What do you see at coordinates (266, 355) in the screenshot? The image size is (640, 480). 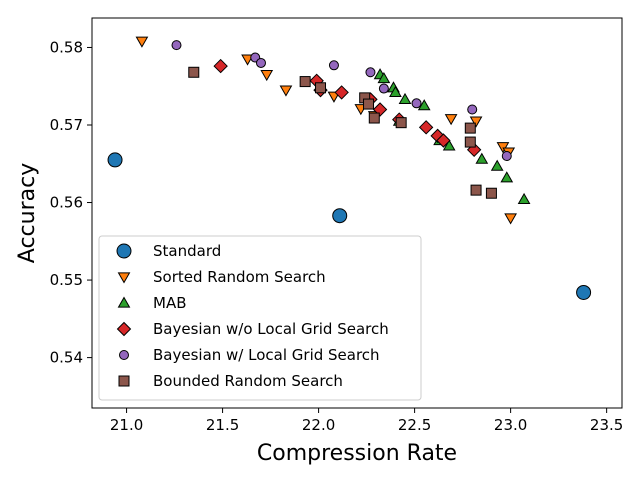 I see `legend-label-4: Bayesian w/ Local Grid Search` at bounding box center [266, 355].